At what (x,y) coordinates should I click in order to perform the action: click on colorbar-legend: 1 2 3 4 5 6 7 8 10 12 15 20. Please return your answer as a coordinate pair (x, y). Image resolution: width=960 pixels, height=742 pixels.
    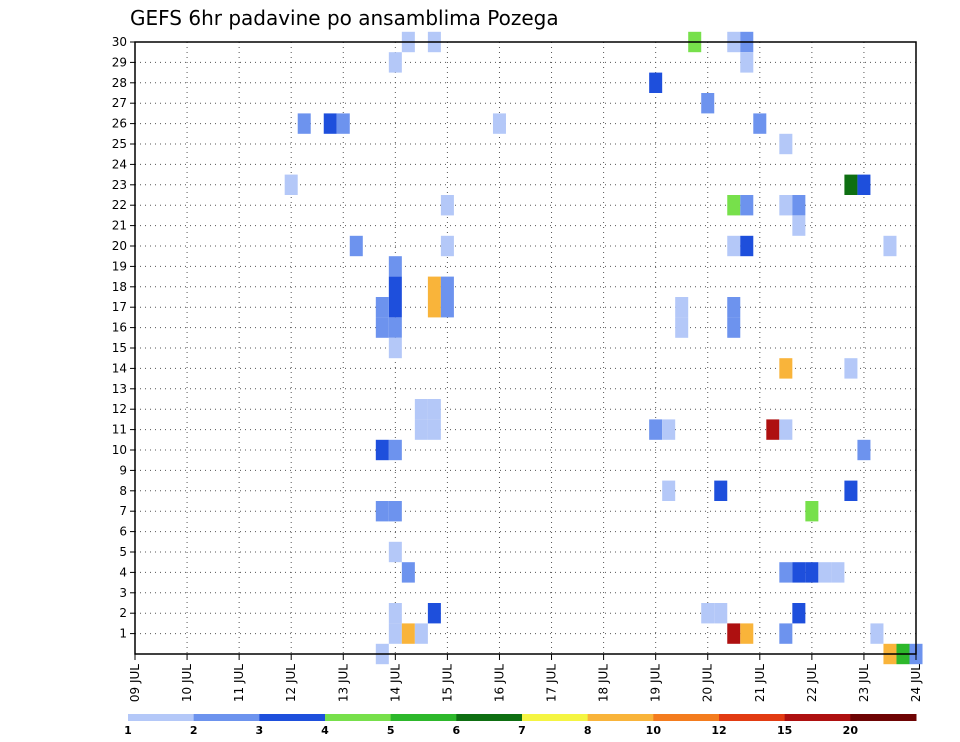
    Looking at the image, I should click on (520, 725).